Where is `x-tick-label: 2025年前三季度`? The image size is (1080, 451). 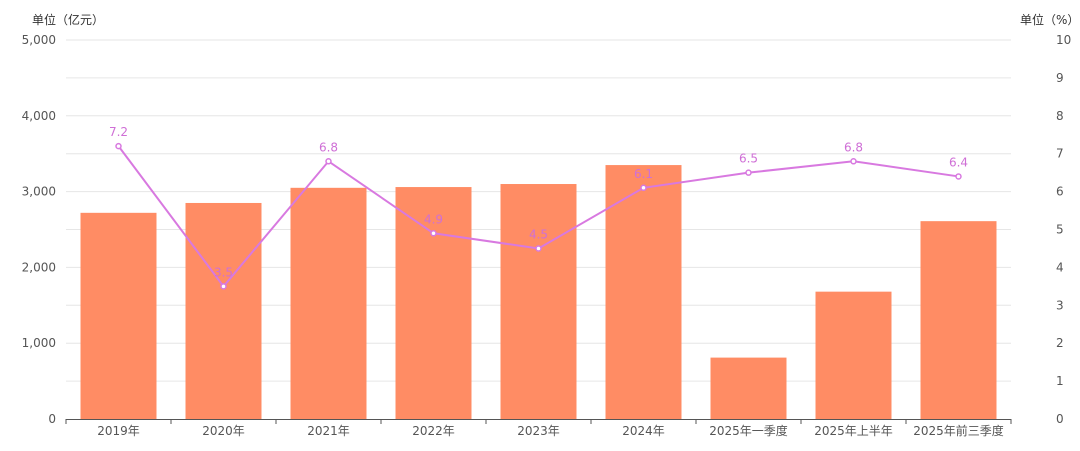
x-tick-label: 2025年前三季度 is located at coordinates (958, 430).